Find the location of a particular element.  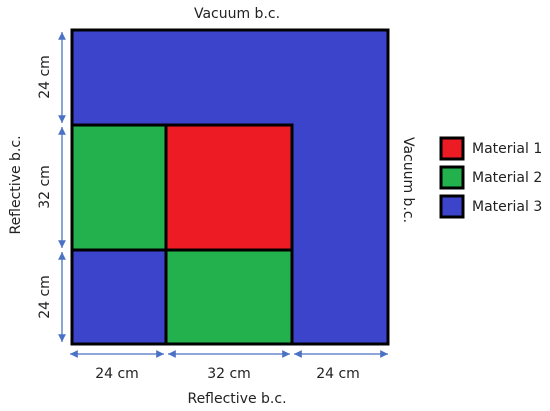

legend-label: Material 2 is located at coordinates (507, 178).